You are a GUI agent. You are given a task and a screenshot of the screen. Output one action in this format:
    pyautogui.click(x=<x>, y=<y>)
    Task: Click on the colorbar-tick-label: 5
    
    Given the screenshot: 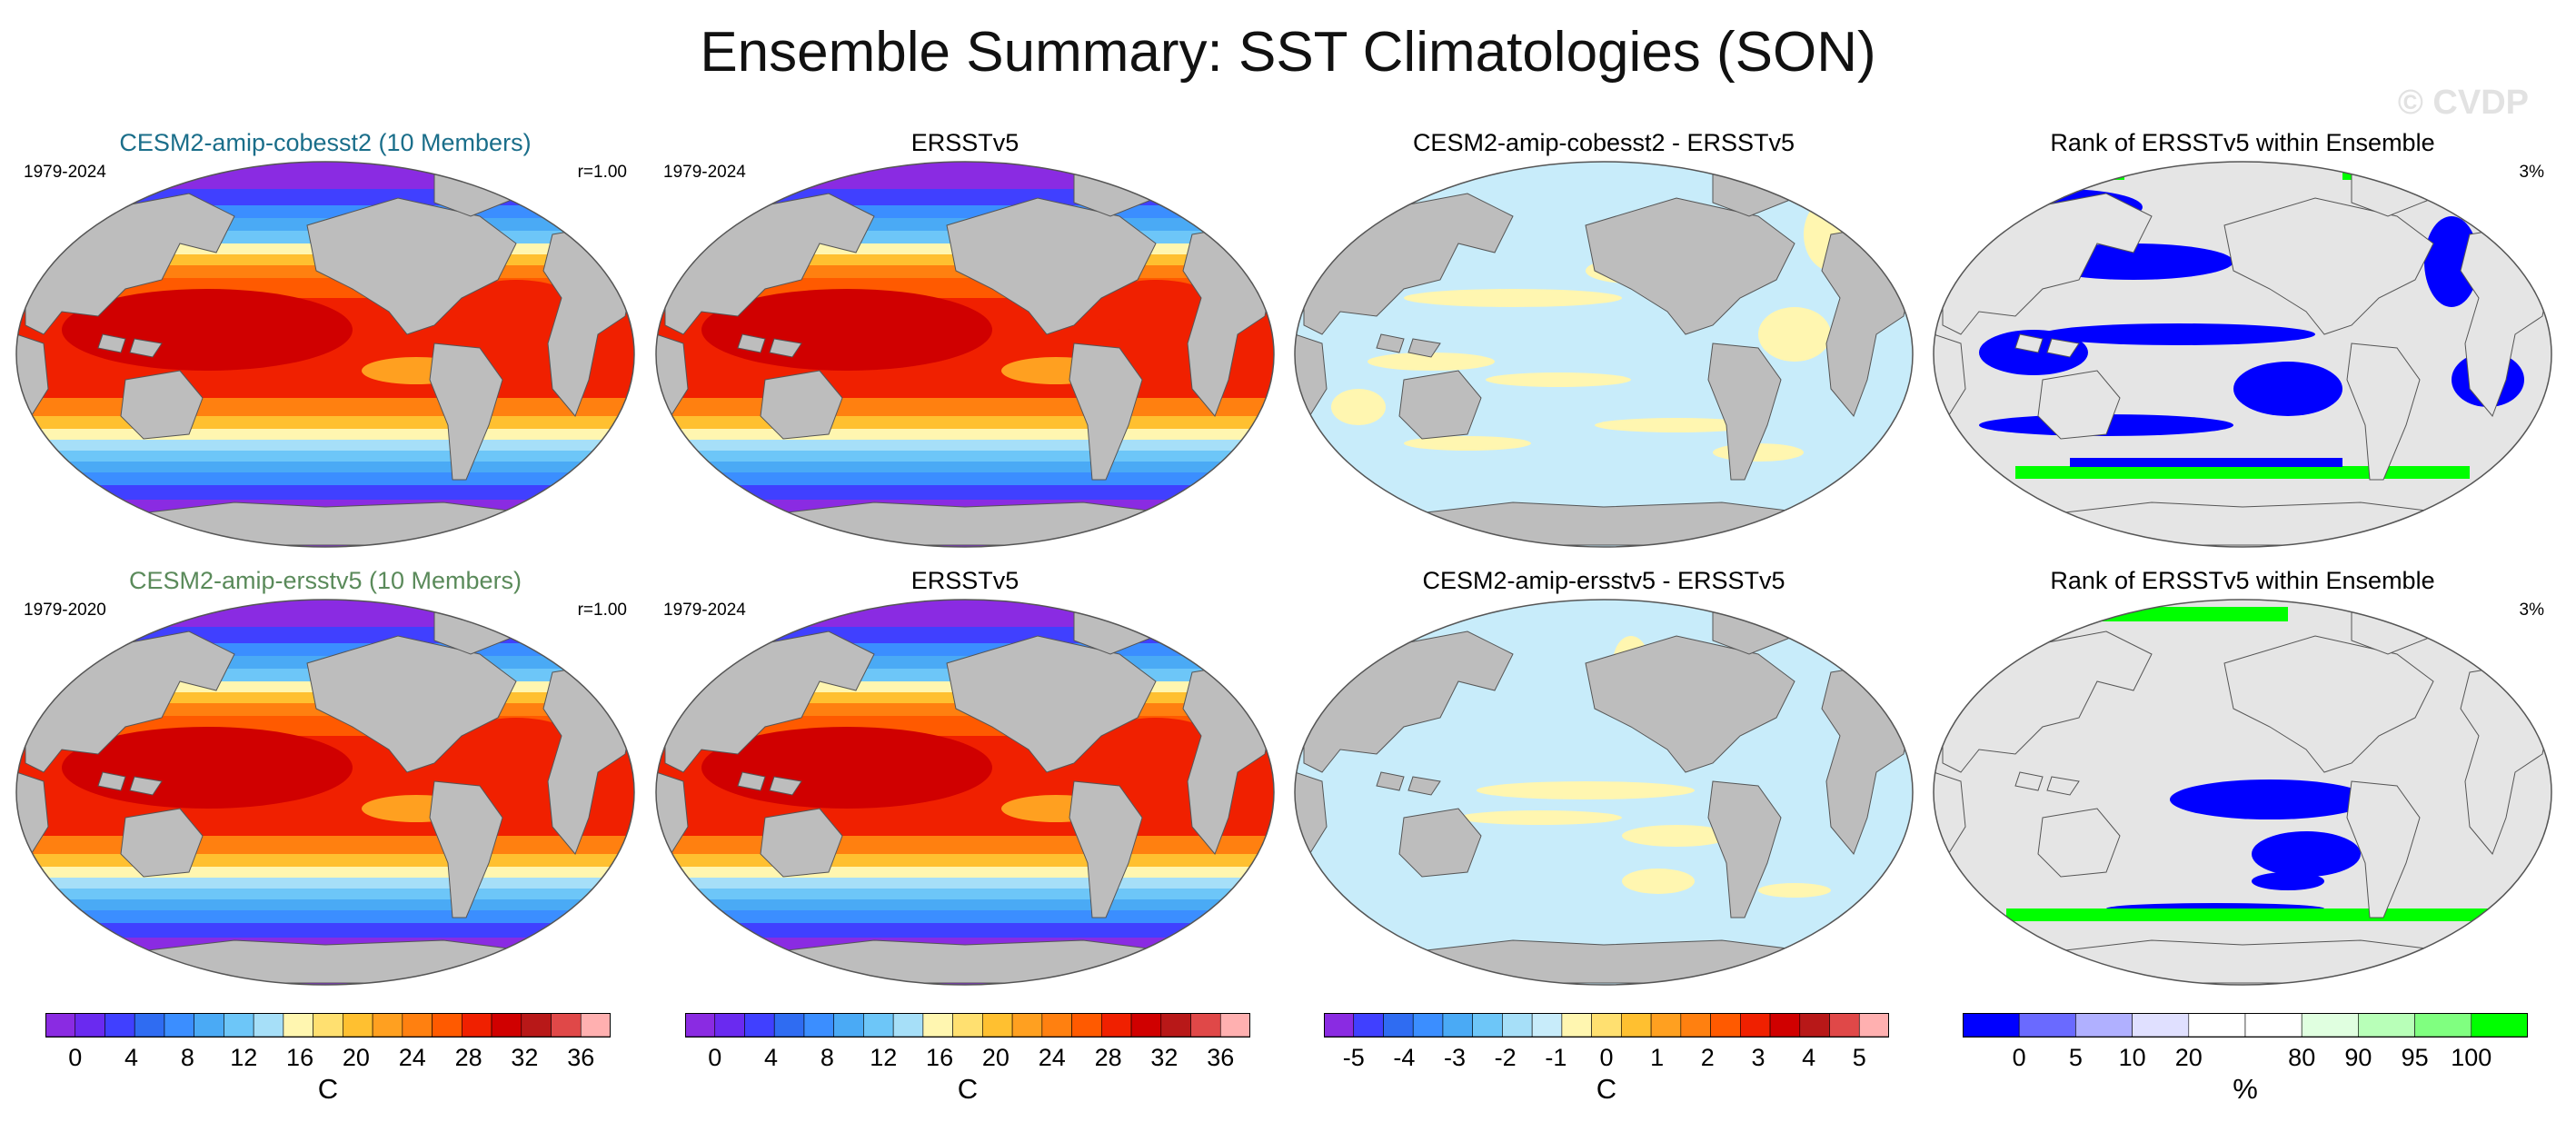 What is the action you would take?
    pyautogui.click(x=1859, y=1058)
    